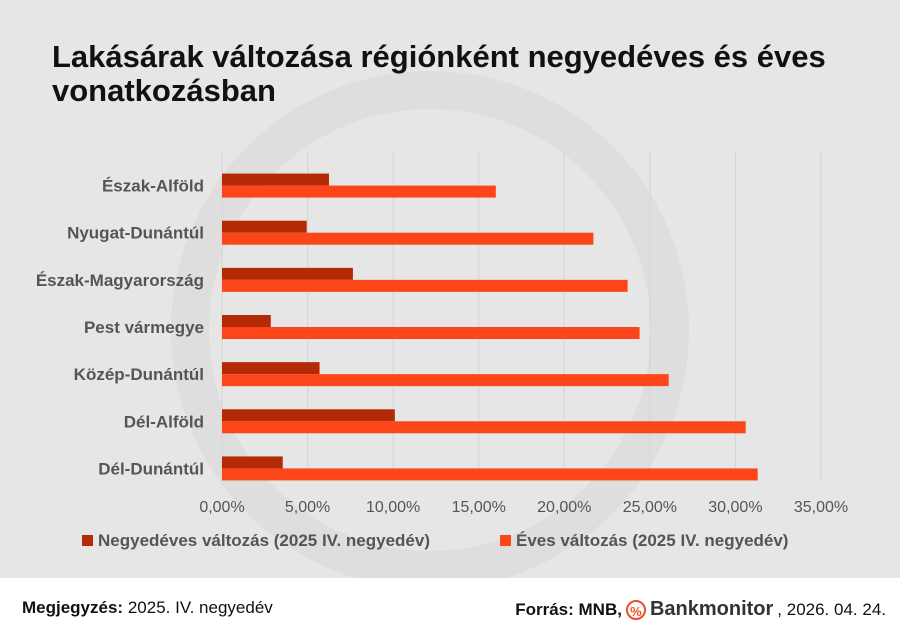 The width and height of the screenshot is (900, 643). Describe the element at coordinates (164, 421) in the screenshot. I see `category-label: Dél-Alföld` at that location.